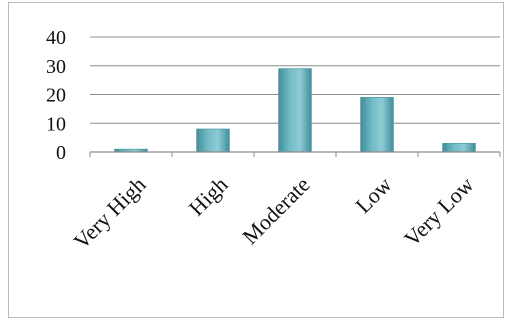 This screenshot has height=323, width=508. I want to click on y-tick-label: 10, so click(56, 124).